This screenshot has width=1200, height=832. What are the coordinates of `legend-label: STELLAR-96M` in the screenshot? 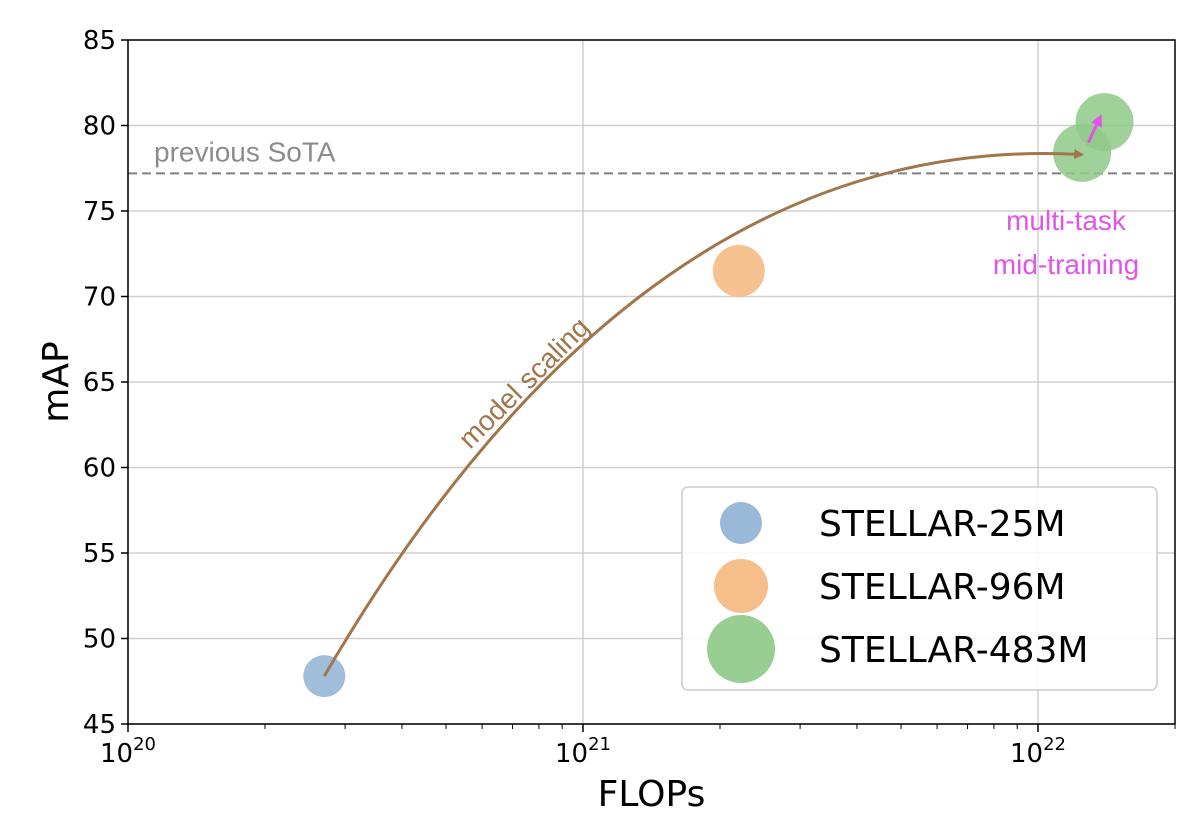 It's located at (942, 587).